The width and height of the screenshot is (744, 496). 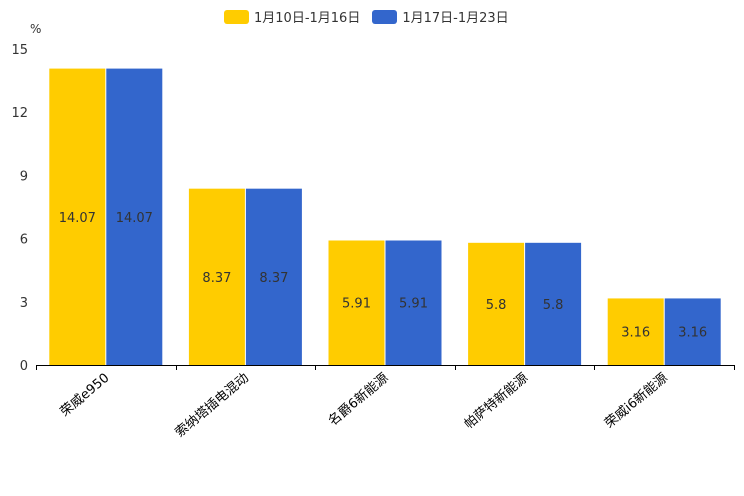 I want to click on x-tick-label-3: 帕萨特新能源, so click(x=496, y=401).